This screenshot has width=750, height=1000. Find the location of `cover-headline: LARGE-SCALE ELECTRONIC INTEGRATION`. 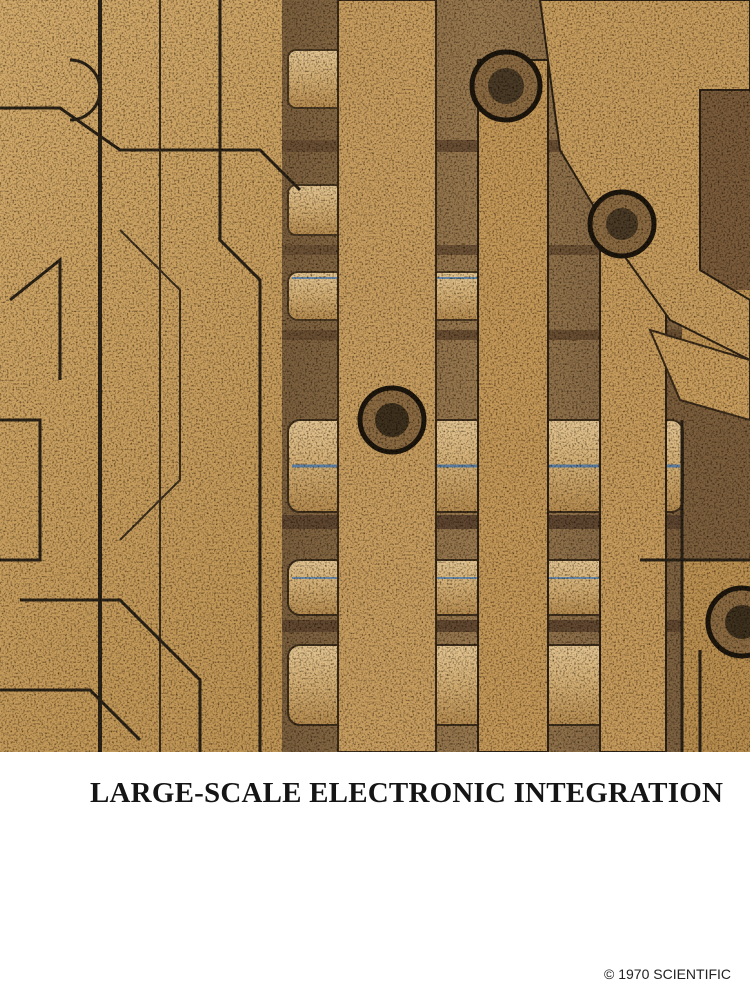

cover-headline: LARGE-SCALE ELECTRONIC INTEGRATION is located at coordinates (407, 793).